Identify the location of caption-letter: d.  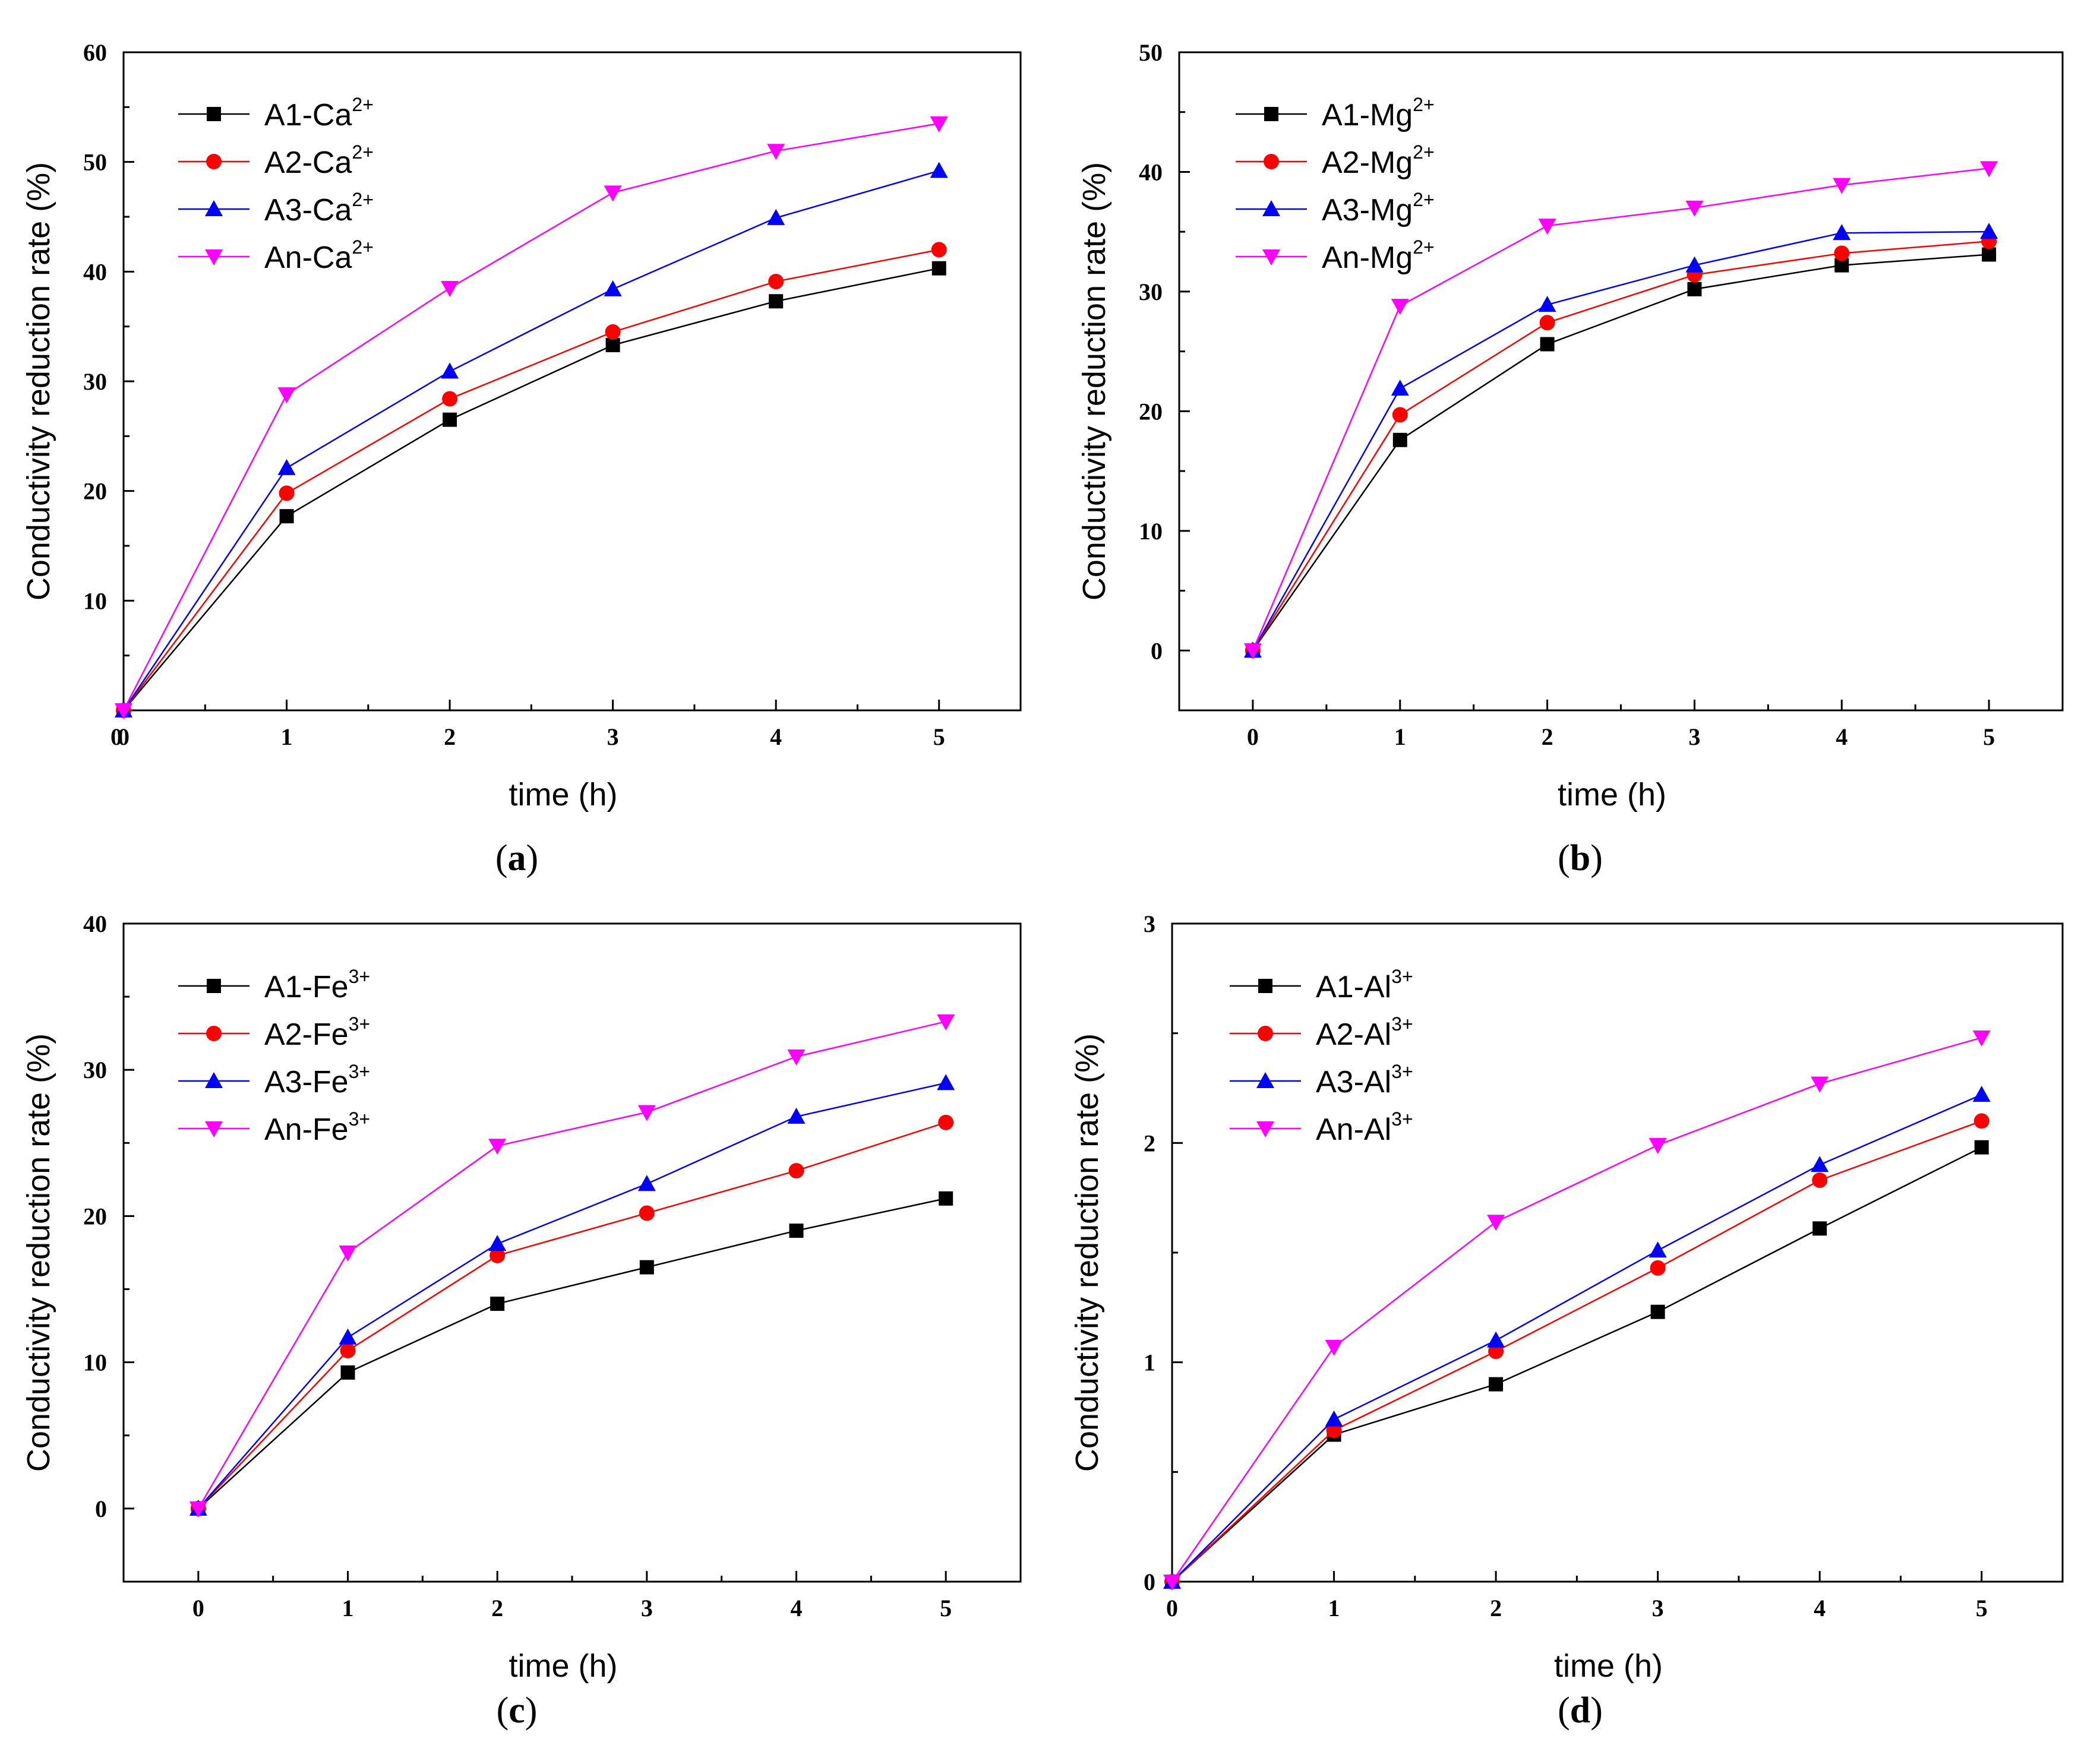
(1580, 1711).